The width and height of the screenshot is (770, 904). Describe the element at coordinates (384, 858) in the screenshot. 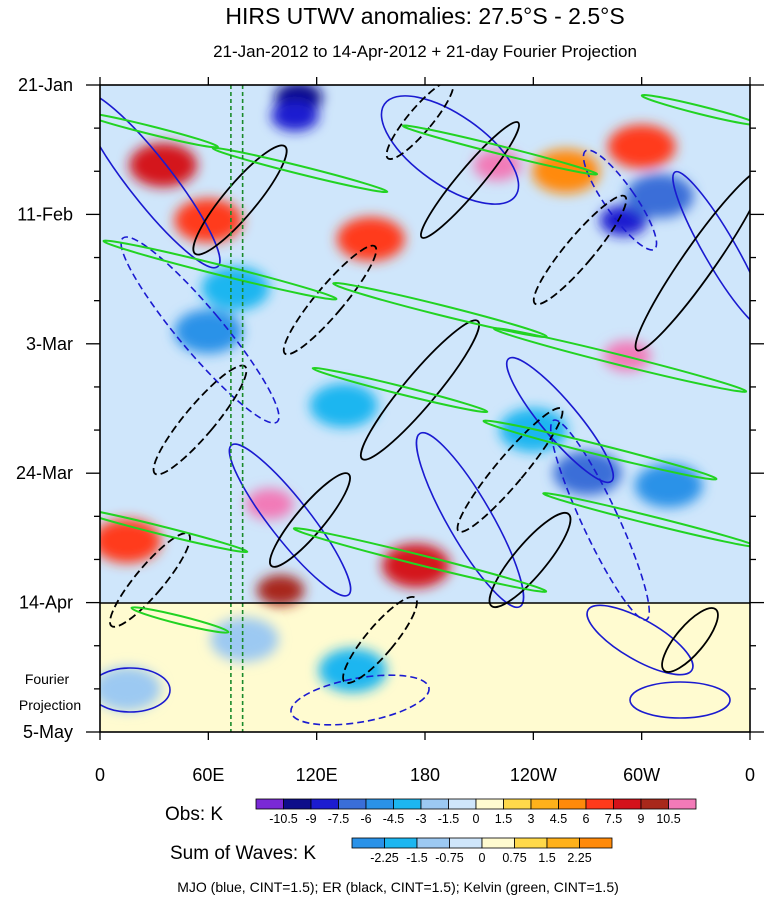

I see `colorbar-level-label: -2.25` at that location.